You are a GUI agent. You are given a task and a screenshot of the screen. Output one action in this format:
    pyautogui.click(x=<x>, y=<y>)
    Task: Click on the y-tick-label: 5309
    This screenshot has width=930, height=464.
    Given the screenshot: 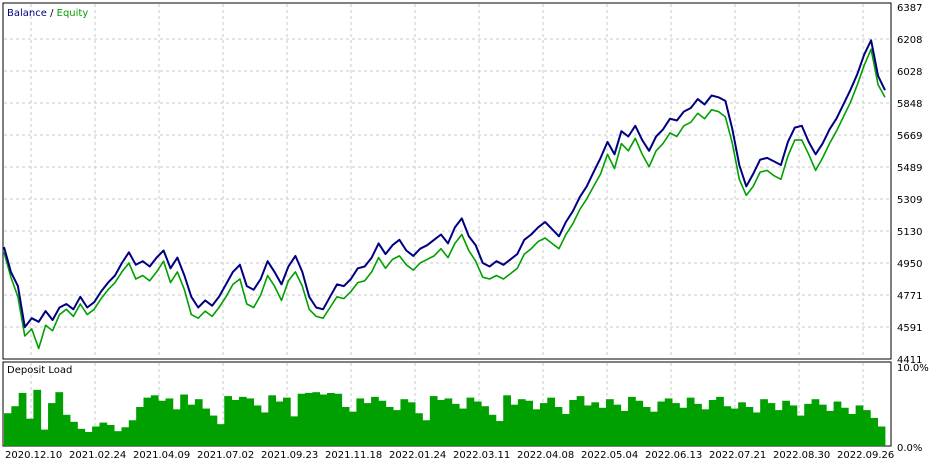 What is the action you would take?
    pyautogui.click(x=909, y=200)
    